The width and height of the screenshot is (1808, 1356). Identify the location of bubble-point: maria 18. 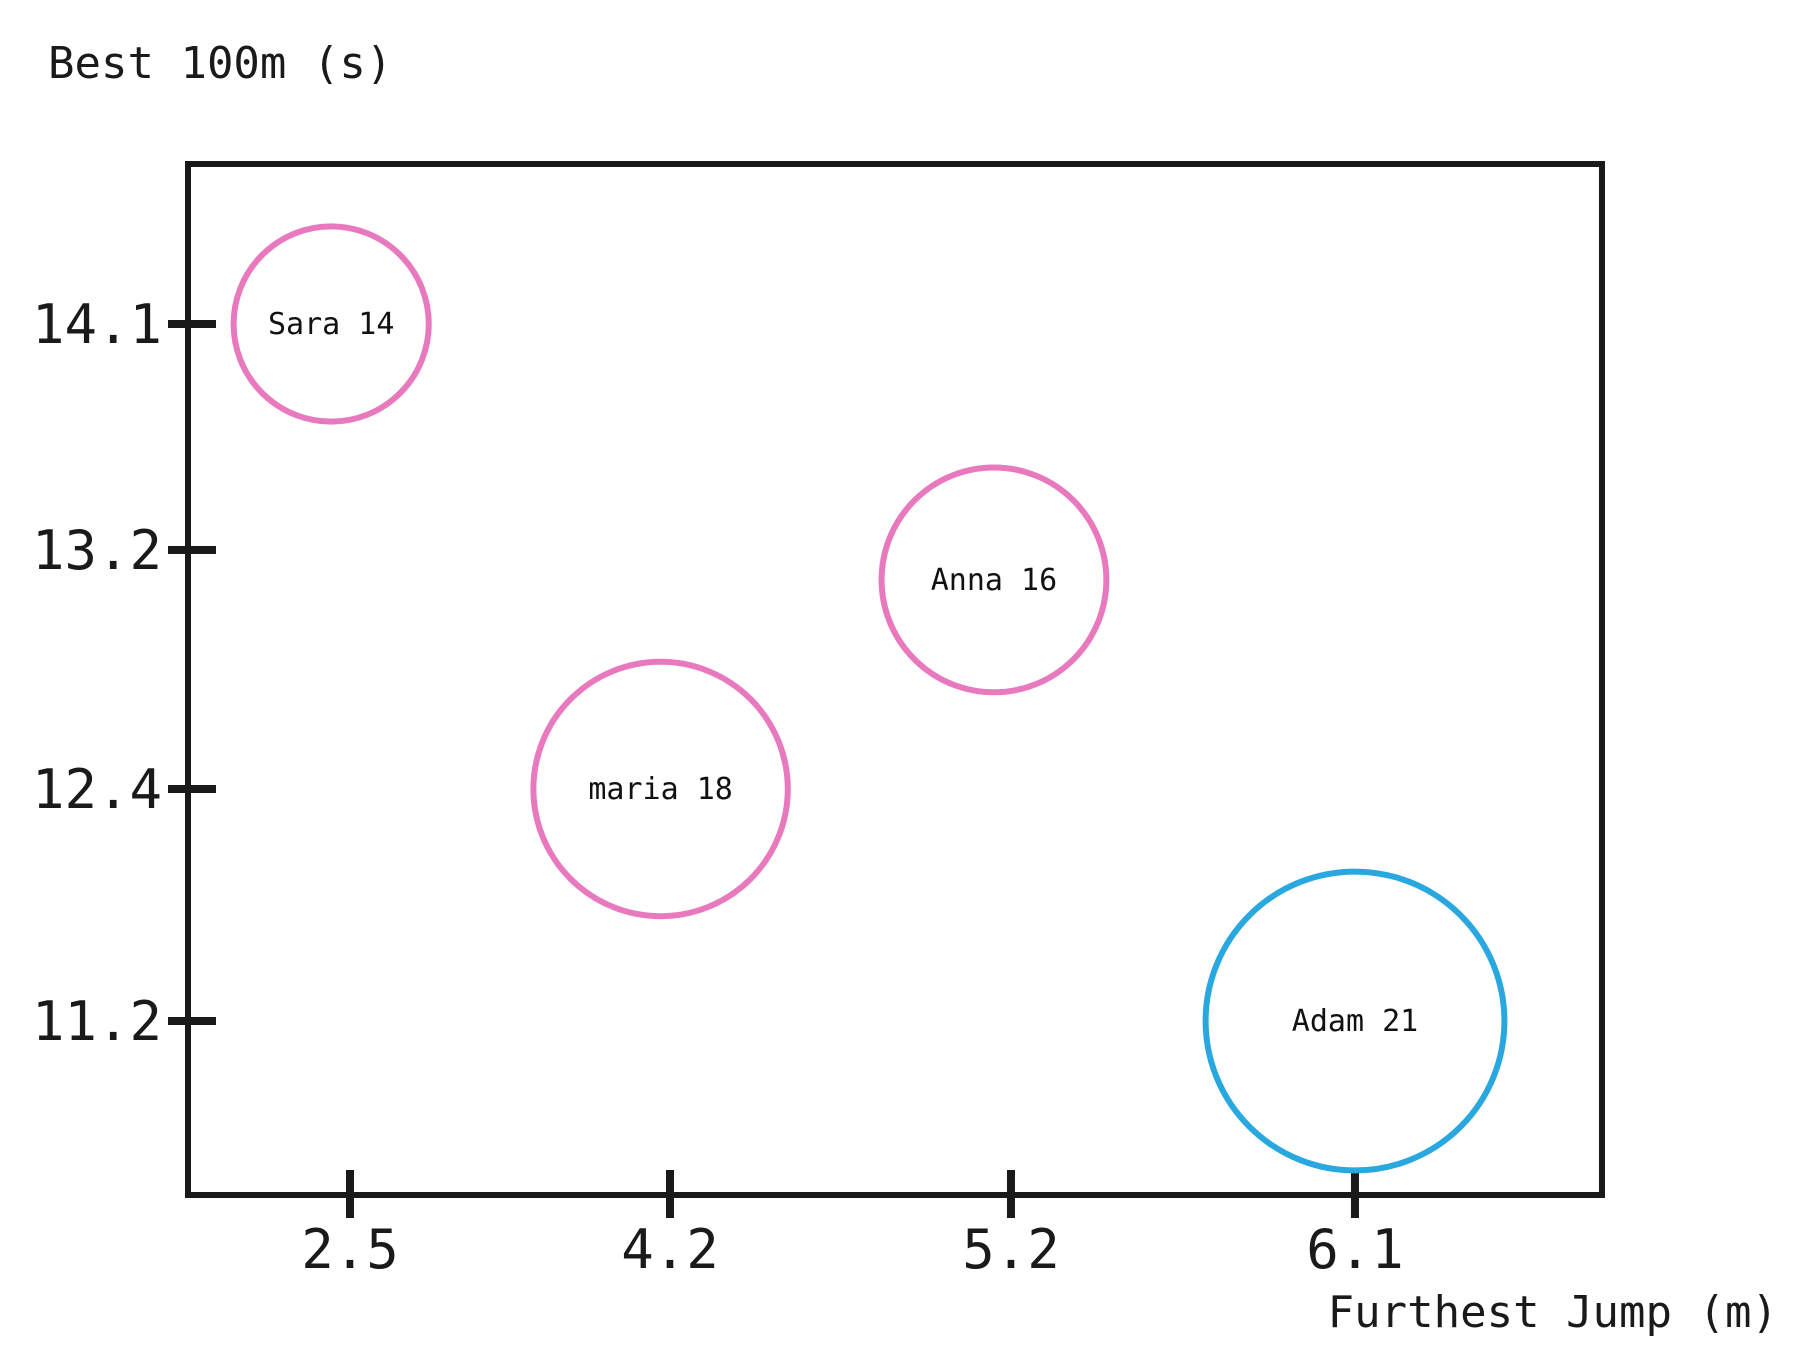
(660, 789).